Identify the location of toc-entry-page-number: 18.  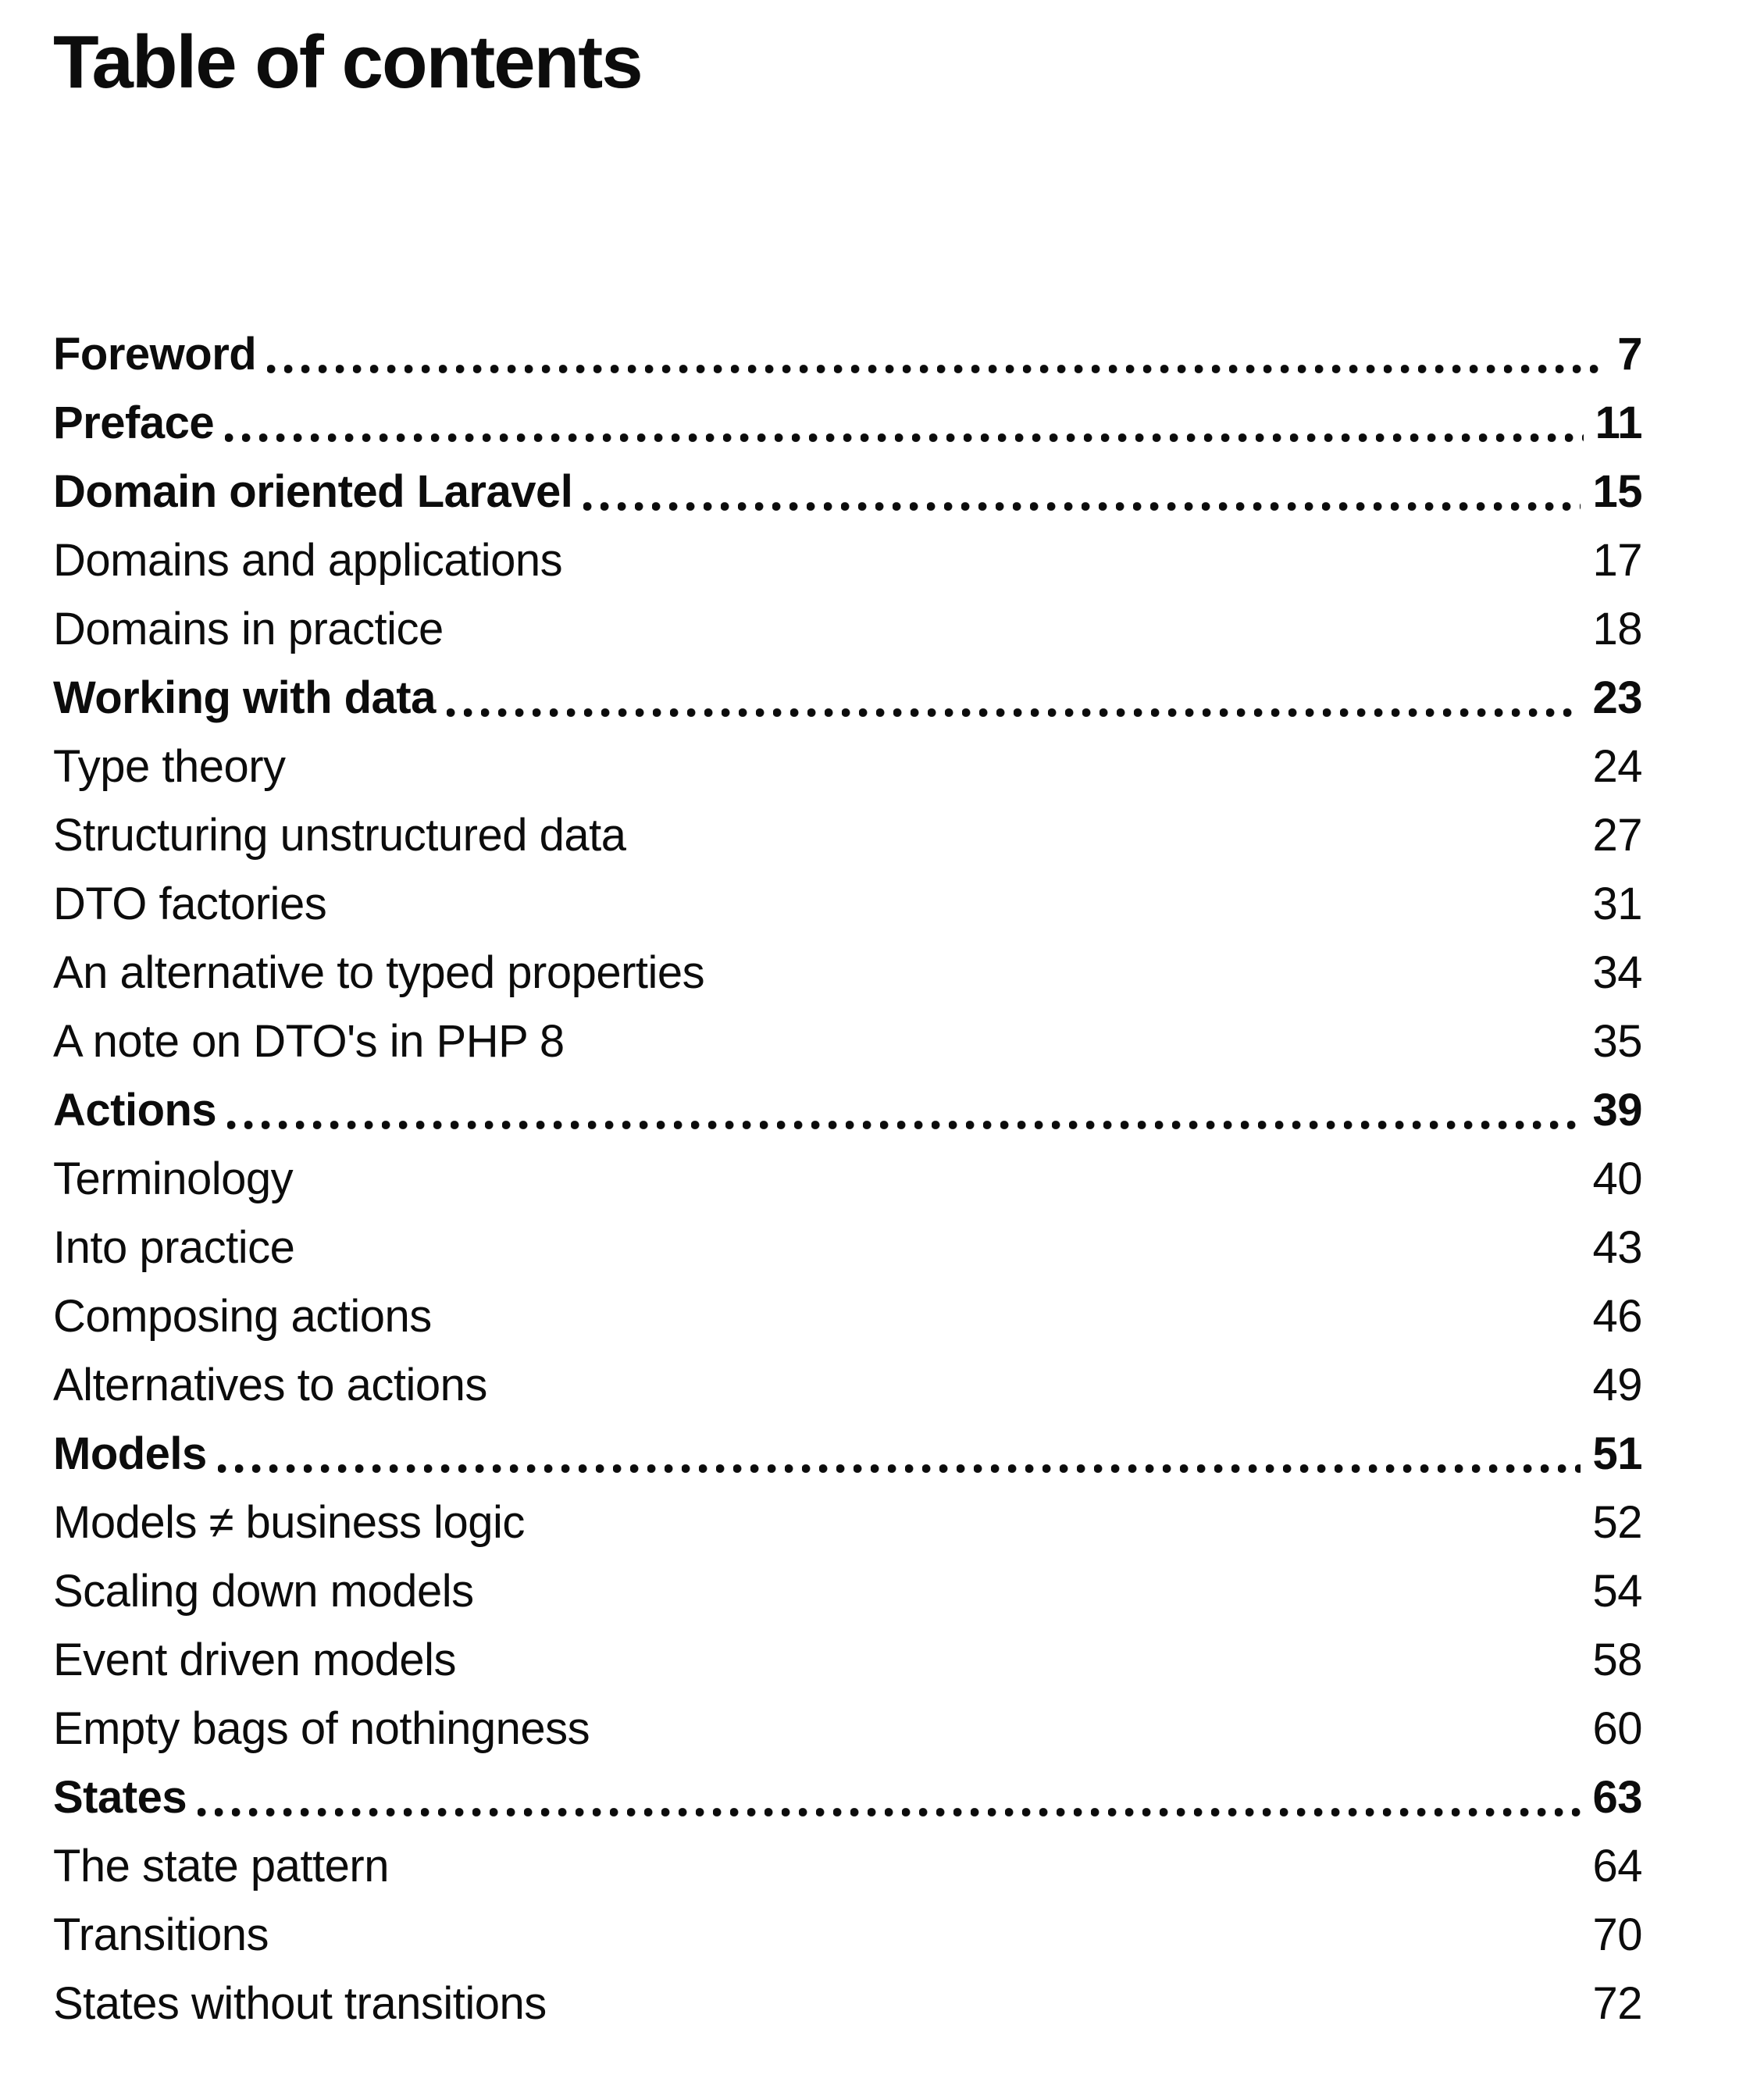
(1617, 629).